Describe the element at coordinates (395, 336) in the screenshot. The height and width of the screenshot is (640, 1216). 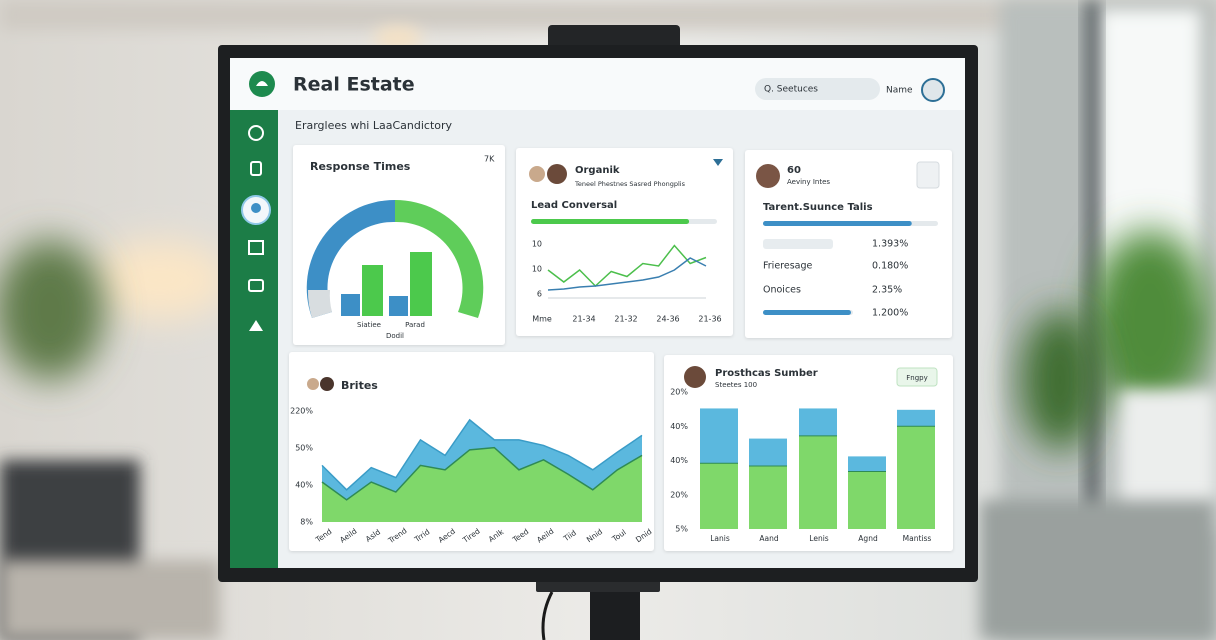
I see `bar-label: Dodil` at that location.